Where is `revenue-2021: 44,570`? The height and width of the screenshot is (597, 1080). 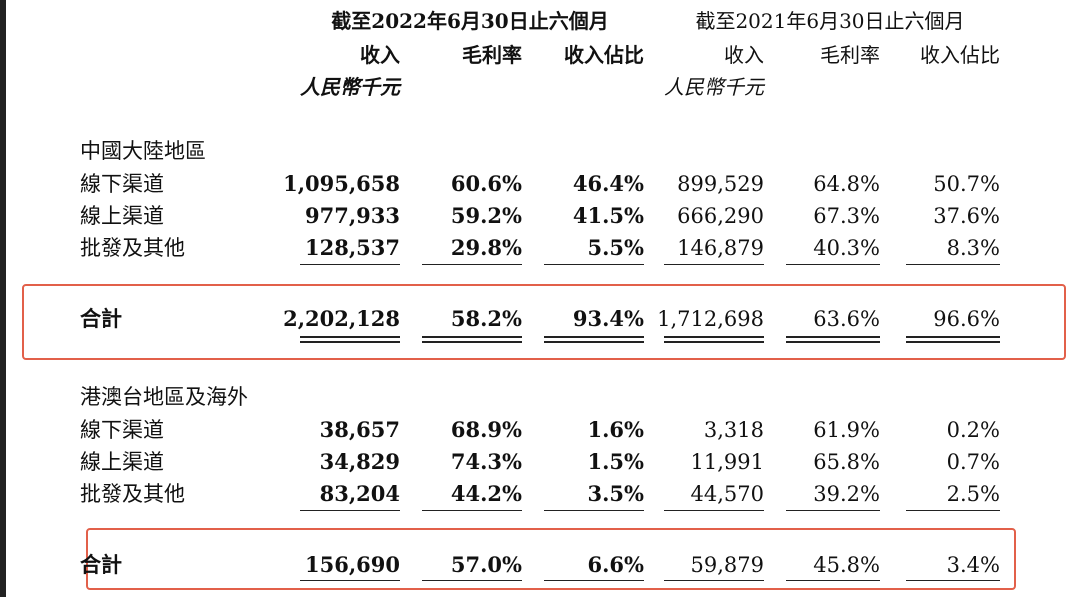
revenue-2021: 44,570 is located at coordinates (727, 494).